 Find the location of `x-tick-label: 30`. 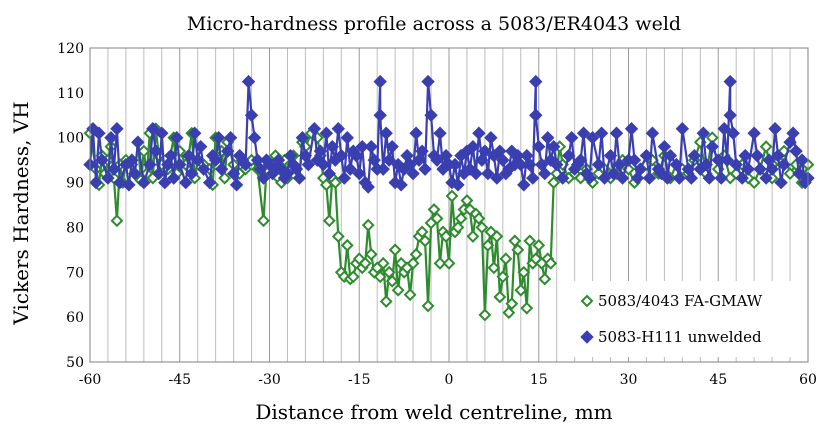

x-tick-label: 30 is located at coordinates (629, 380).